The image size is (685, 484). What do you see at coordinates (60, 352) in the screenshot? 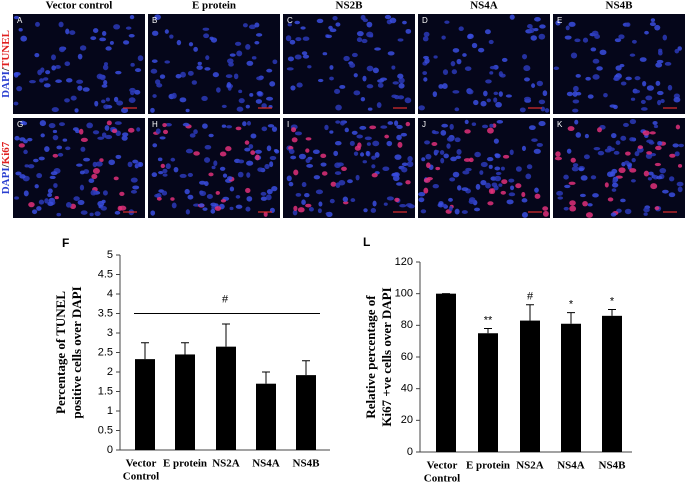
I see `y-axis-label-line: Percentage of TUNEL` at bounding box center [60, 352].